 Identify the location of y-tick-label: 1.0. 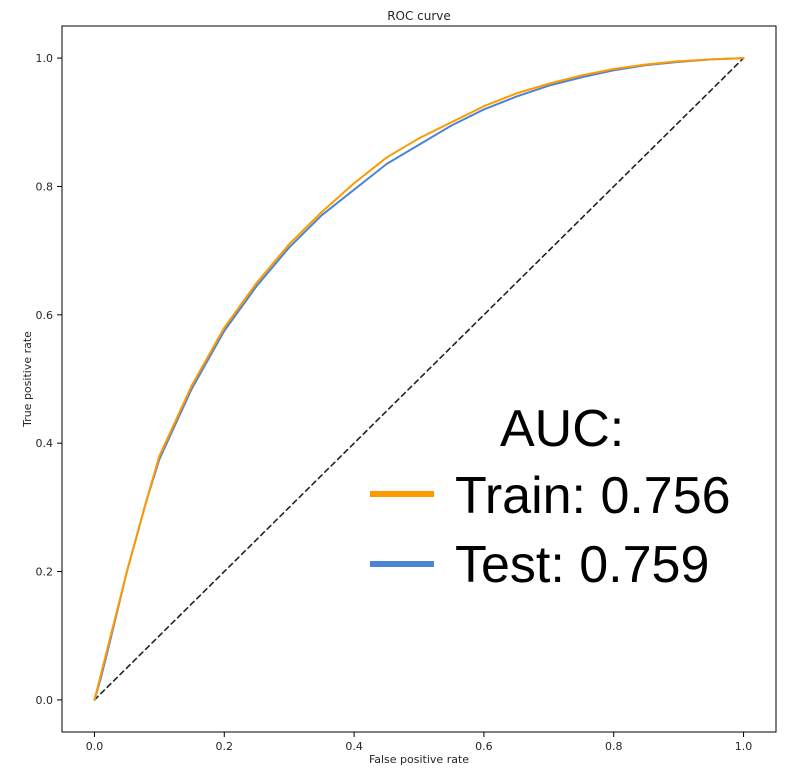
(45, 58).